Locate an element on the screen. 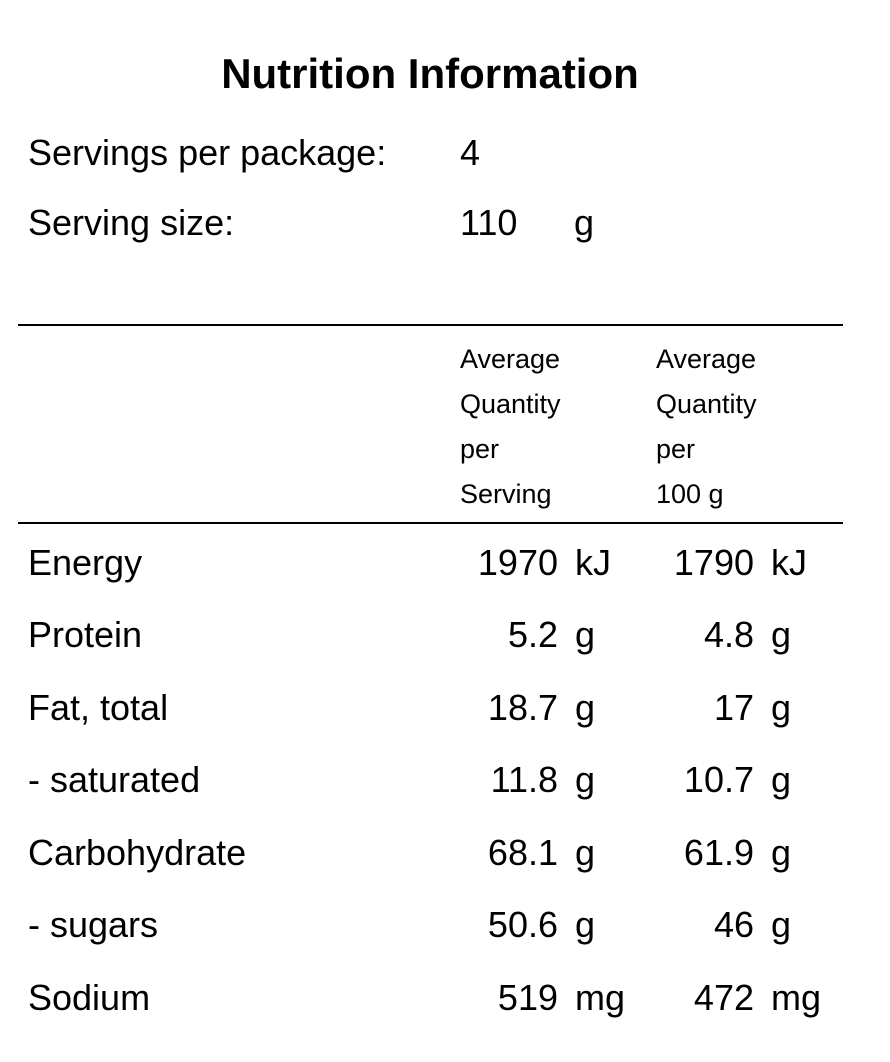 The width and height of the screenshot is (890, 1062). nutrient-name: - sugars is located at coordinates (93, 924).